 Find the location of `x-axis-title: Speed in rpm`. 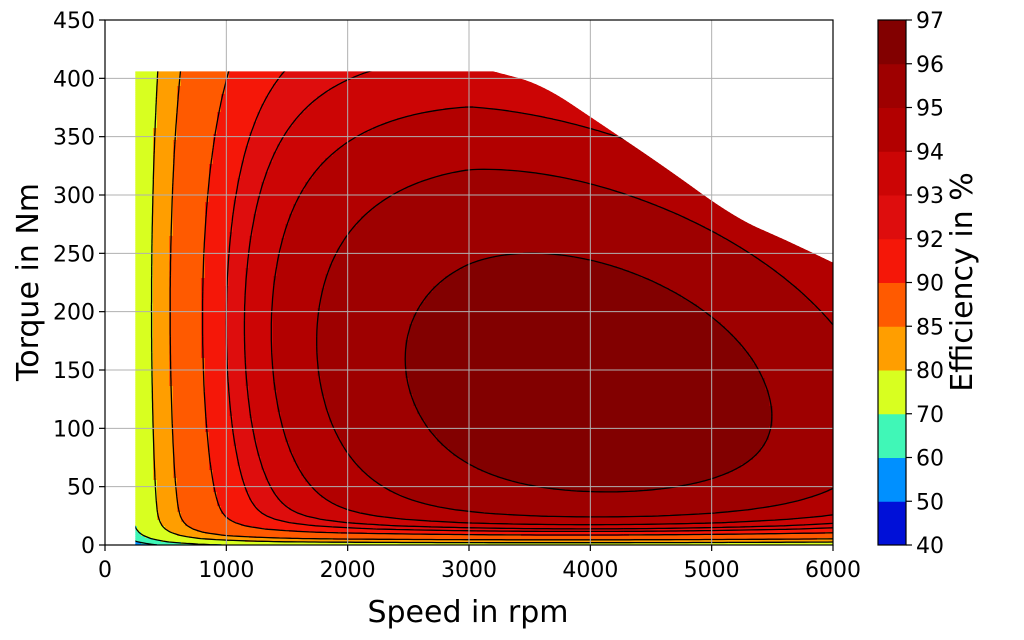

x-axis-title: Speed in rpm is located at coordinates (467, 612).